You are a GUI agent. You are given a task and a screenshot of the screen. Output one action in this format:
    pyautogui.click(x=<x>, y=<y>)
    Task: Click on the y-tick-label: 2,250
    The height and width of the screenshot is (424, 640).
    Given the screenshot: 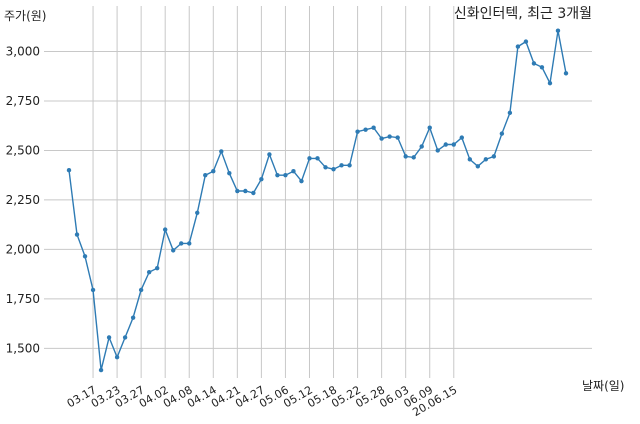 What is the action you would take?
    pyautogui.click(x=23, y=200)
    